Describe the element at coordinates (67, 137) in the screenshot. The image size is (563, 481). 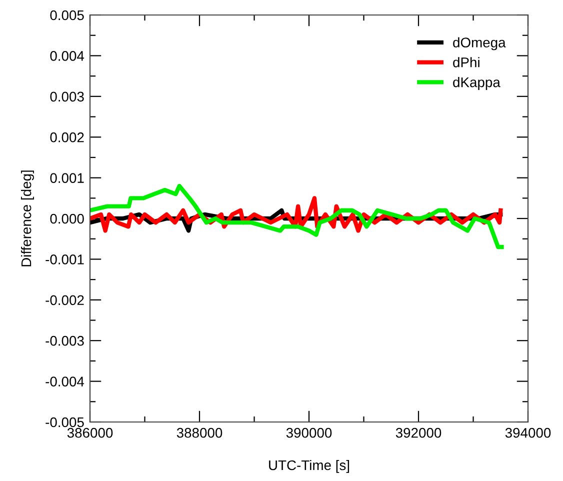
I see `y-tick-label: 0.002` at that location.